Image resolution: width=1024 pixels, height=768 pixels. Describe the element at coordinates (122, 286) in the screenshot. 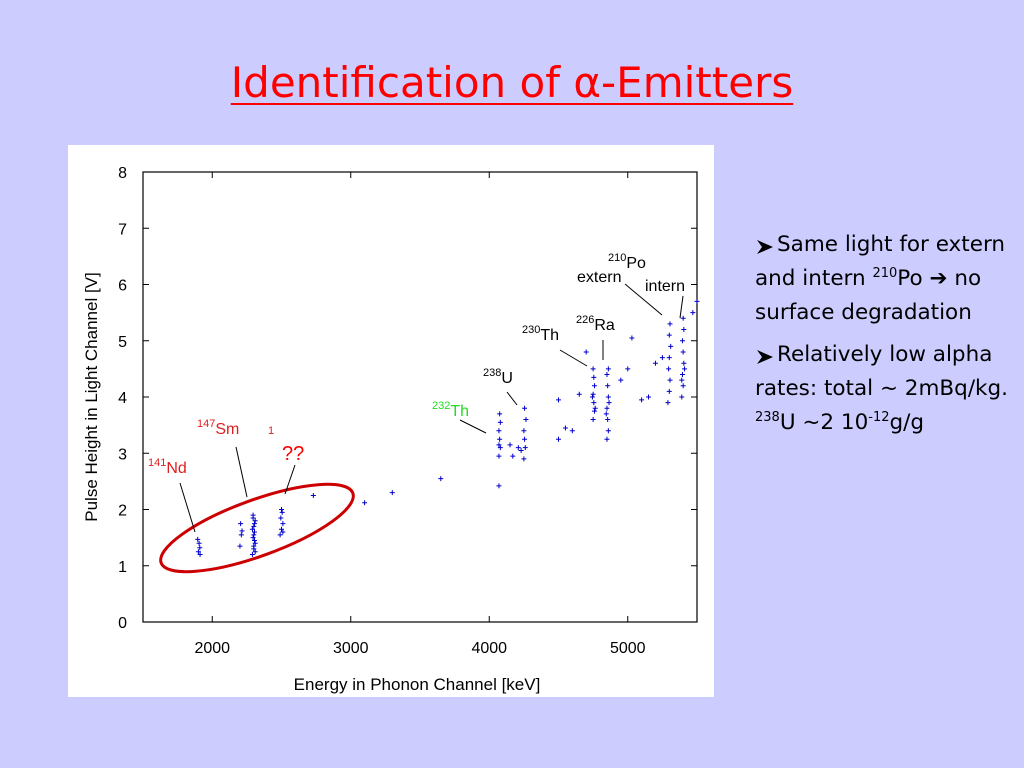

I see `y-tick-label: 6` at that location.